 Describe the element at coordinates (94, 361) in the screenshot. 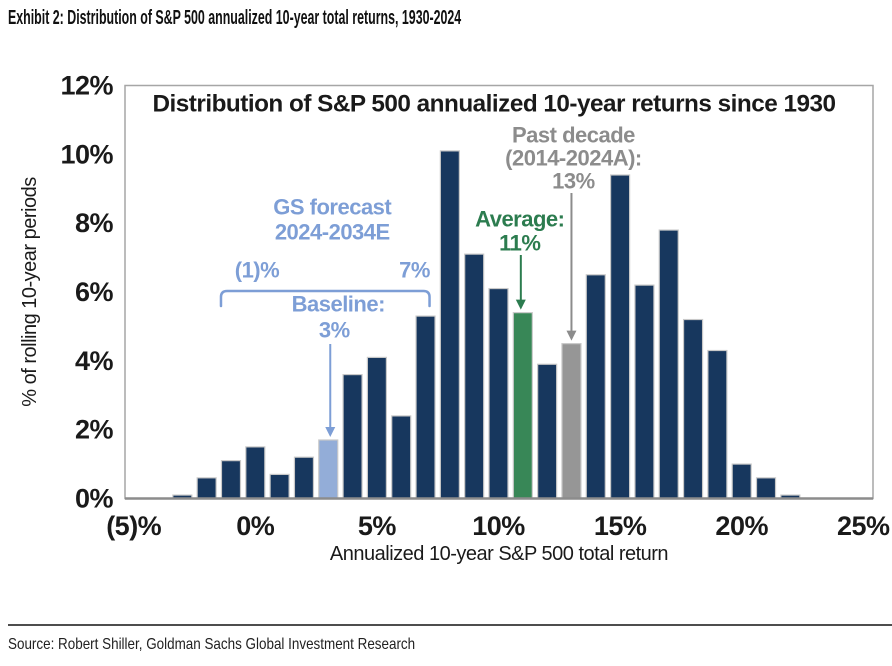

I see `y-tick-label: 4%` at that location.